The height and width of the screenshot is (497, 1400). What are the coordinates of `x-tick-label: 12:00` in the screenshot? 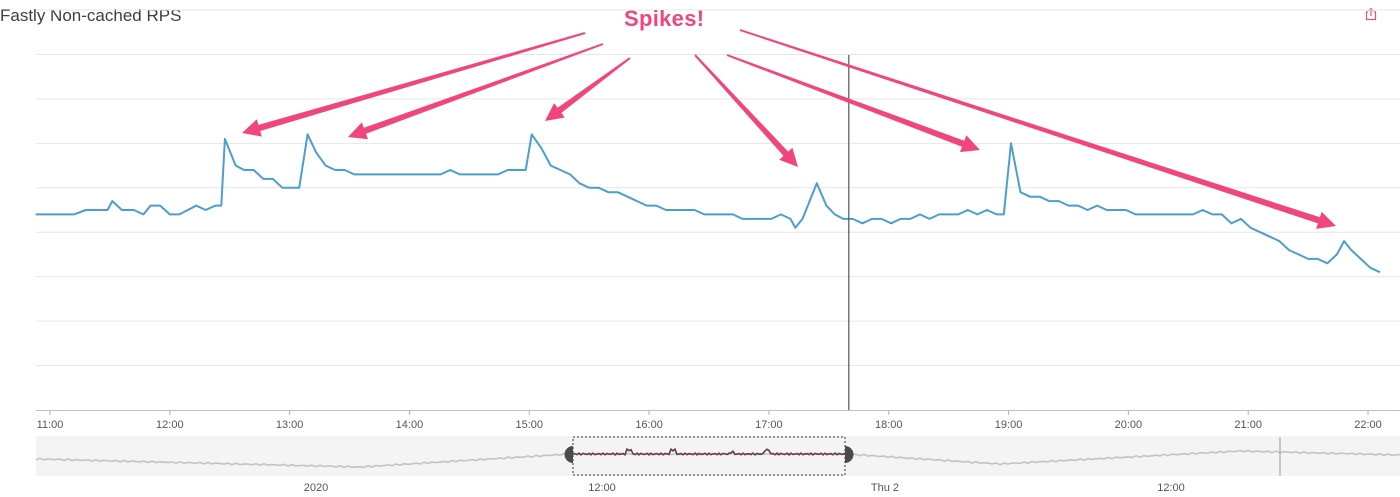 It's located at (170, 425).